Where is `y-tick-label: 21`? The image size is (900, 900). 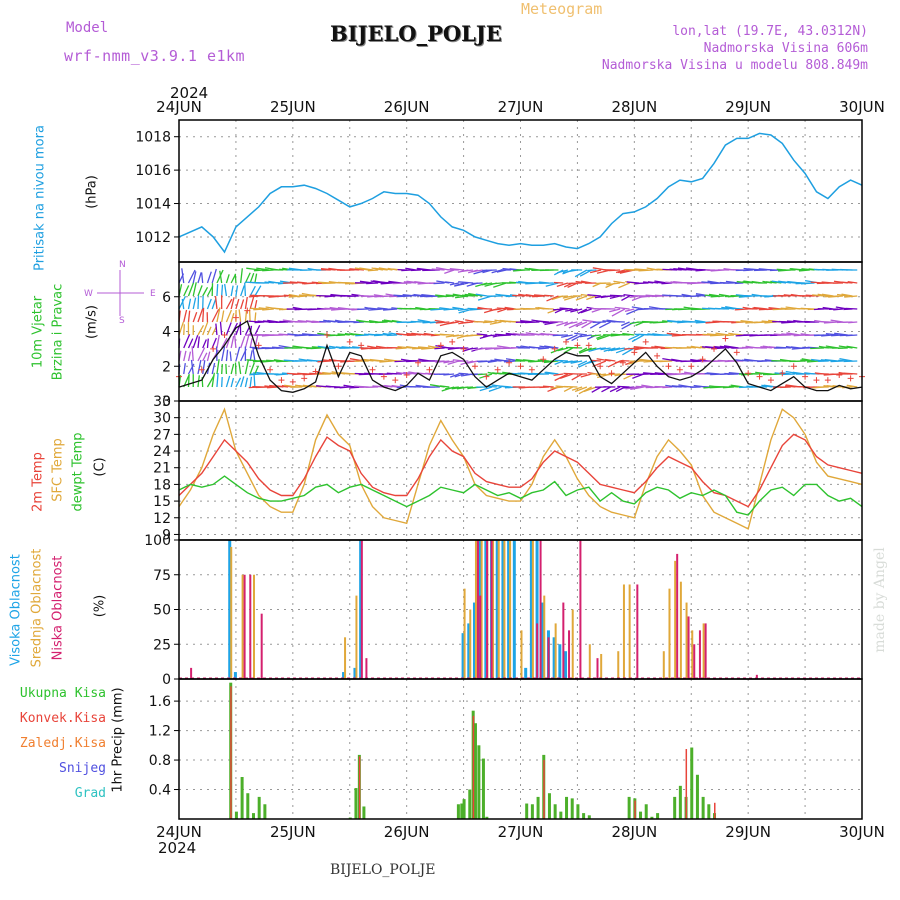
y-tick-label: 21 is located at coordinates (162, 469).